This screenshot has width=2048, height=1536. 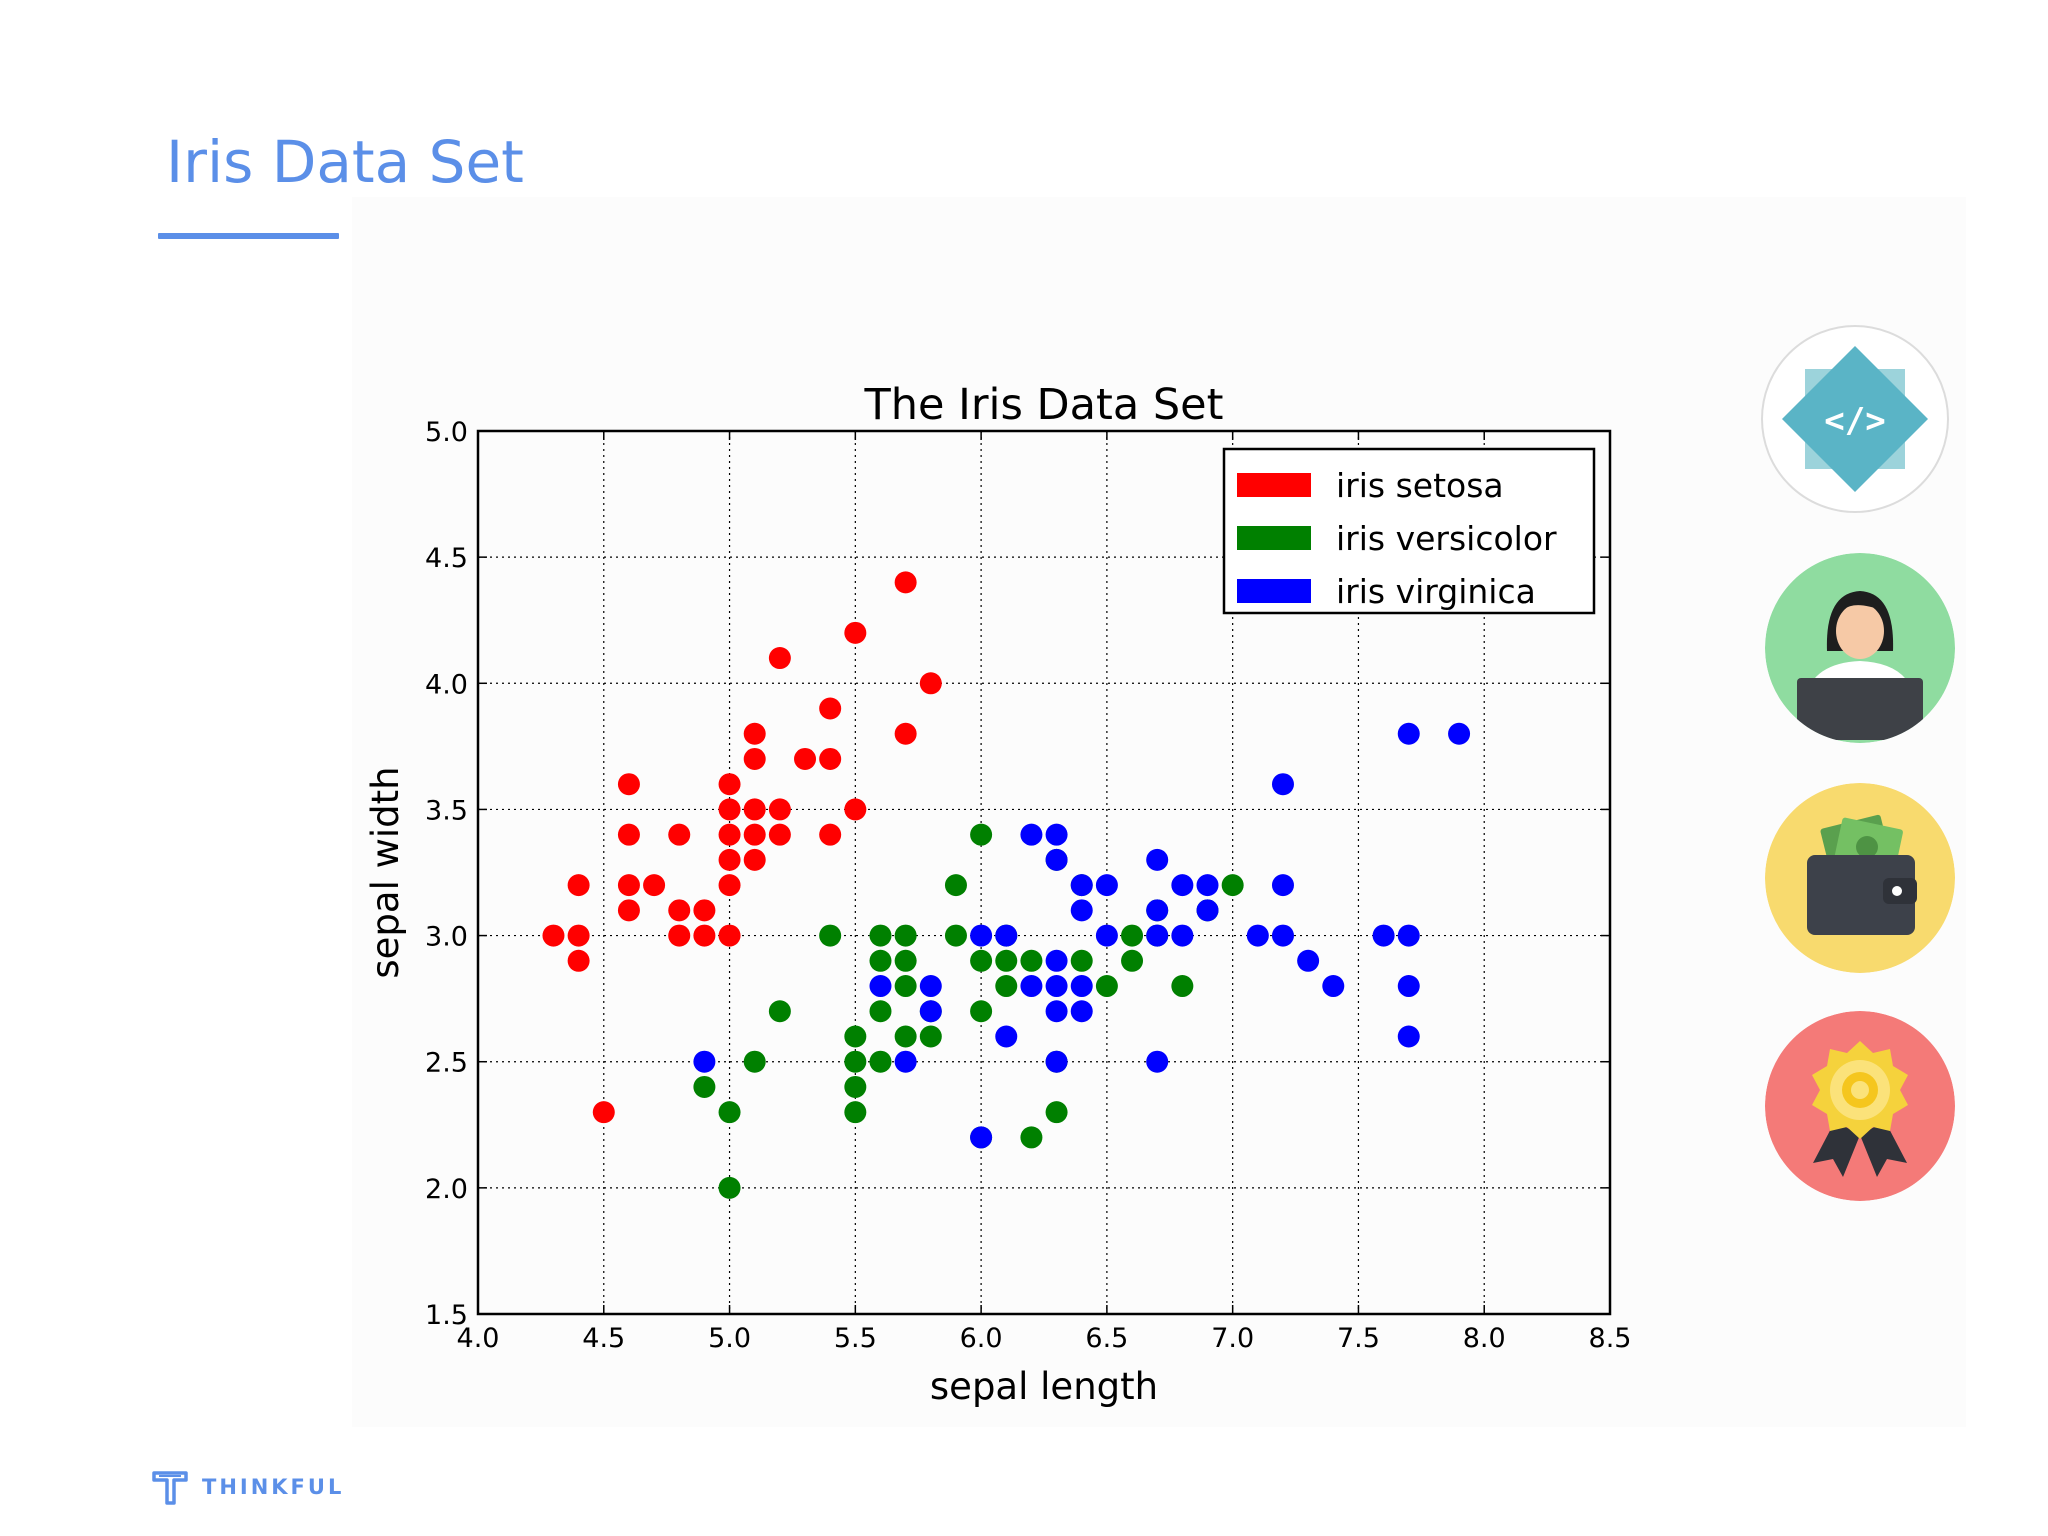 I want to click on x-tick-label: 8.0, so click(x=1484, y=1338).